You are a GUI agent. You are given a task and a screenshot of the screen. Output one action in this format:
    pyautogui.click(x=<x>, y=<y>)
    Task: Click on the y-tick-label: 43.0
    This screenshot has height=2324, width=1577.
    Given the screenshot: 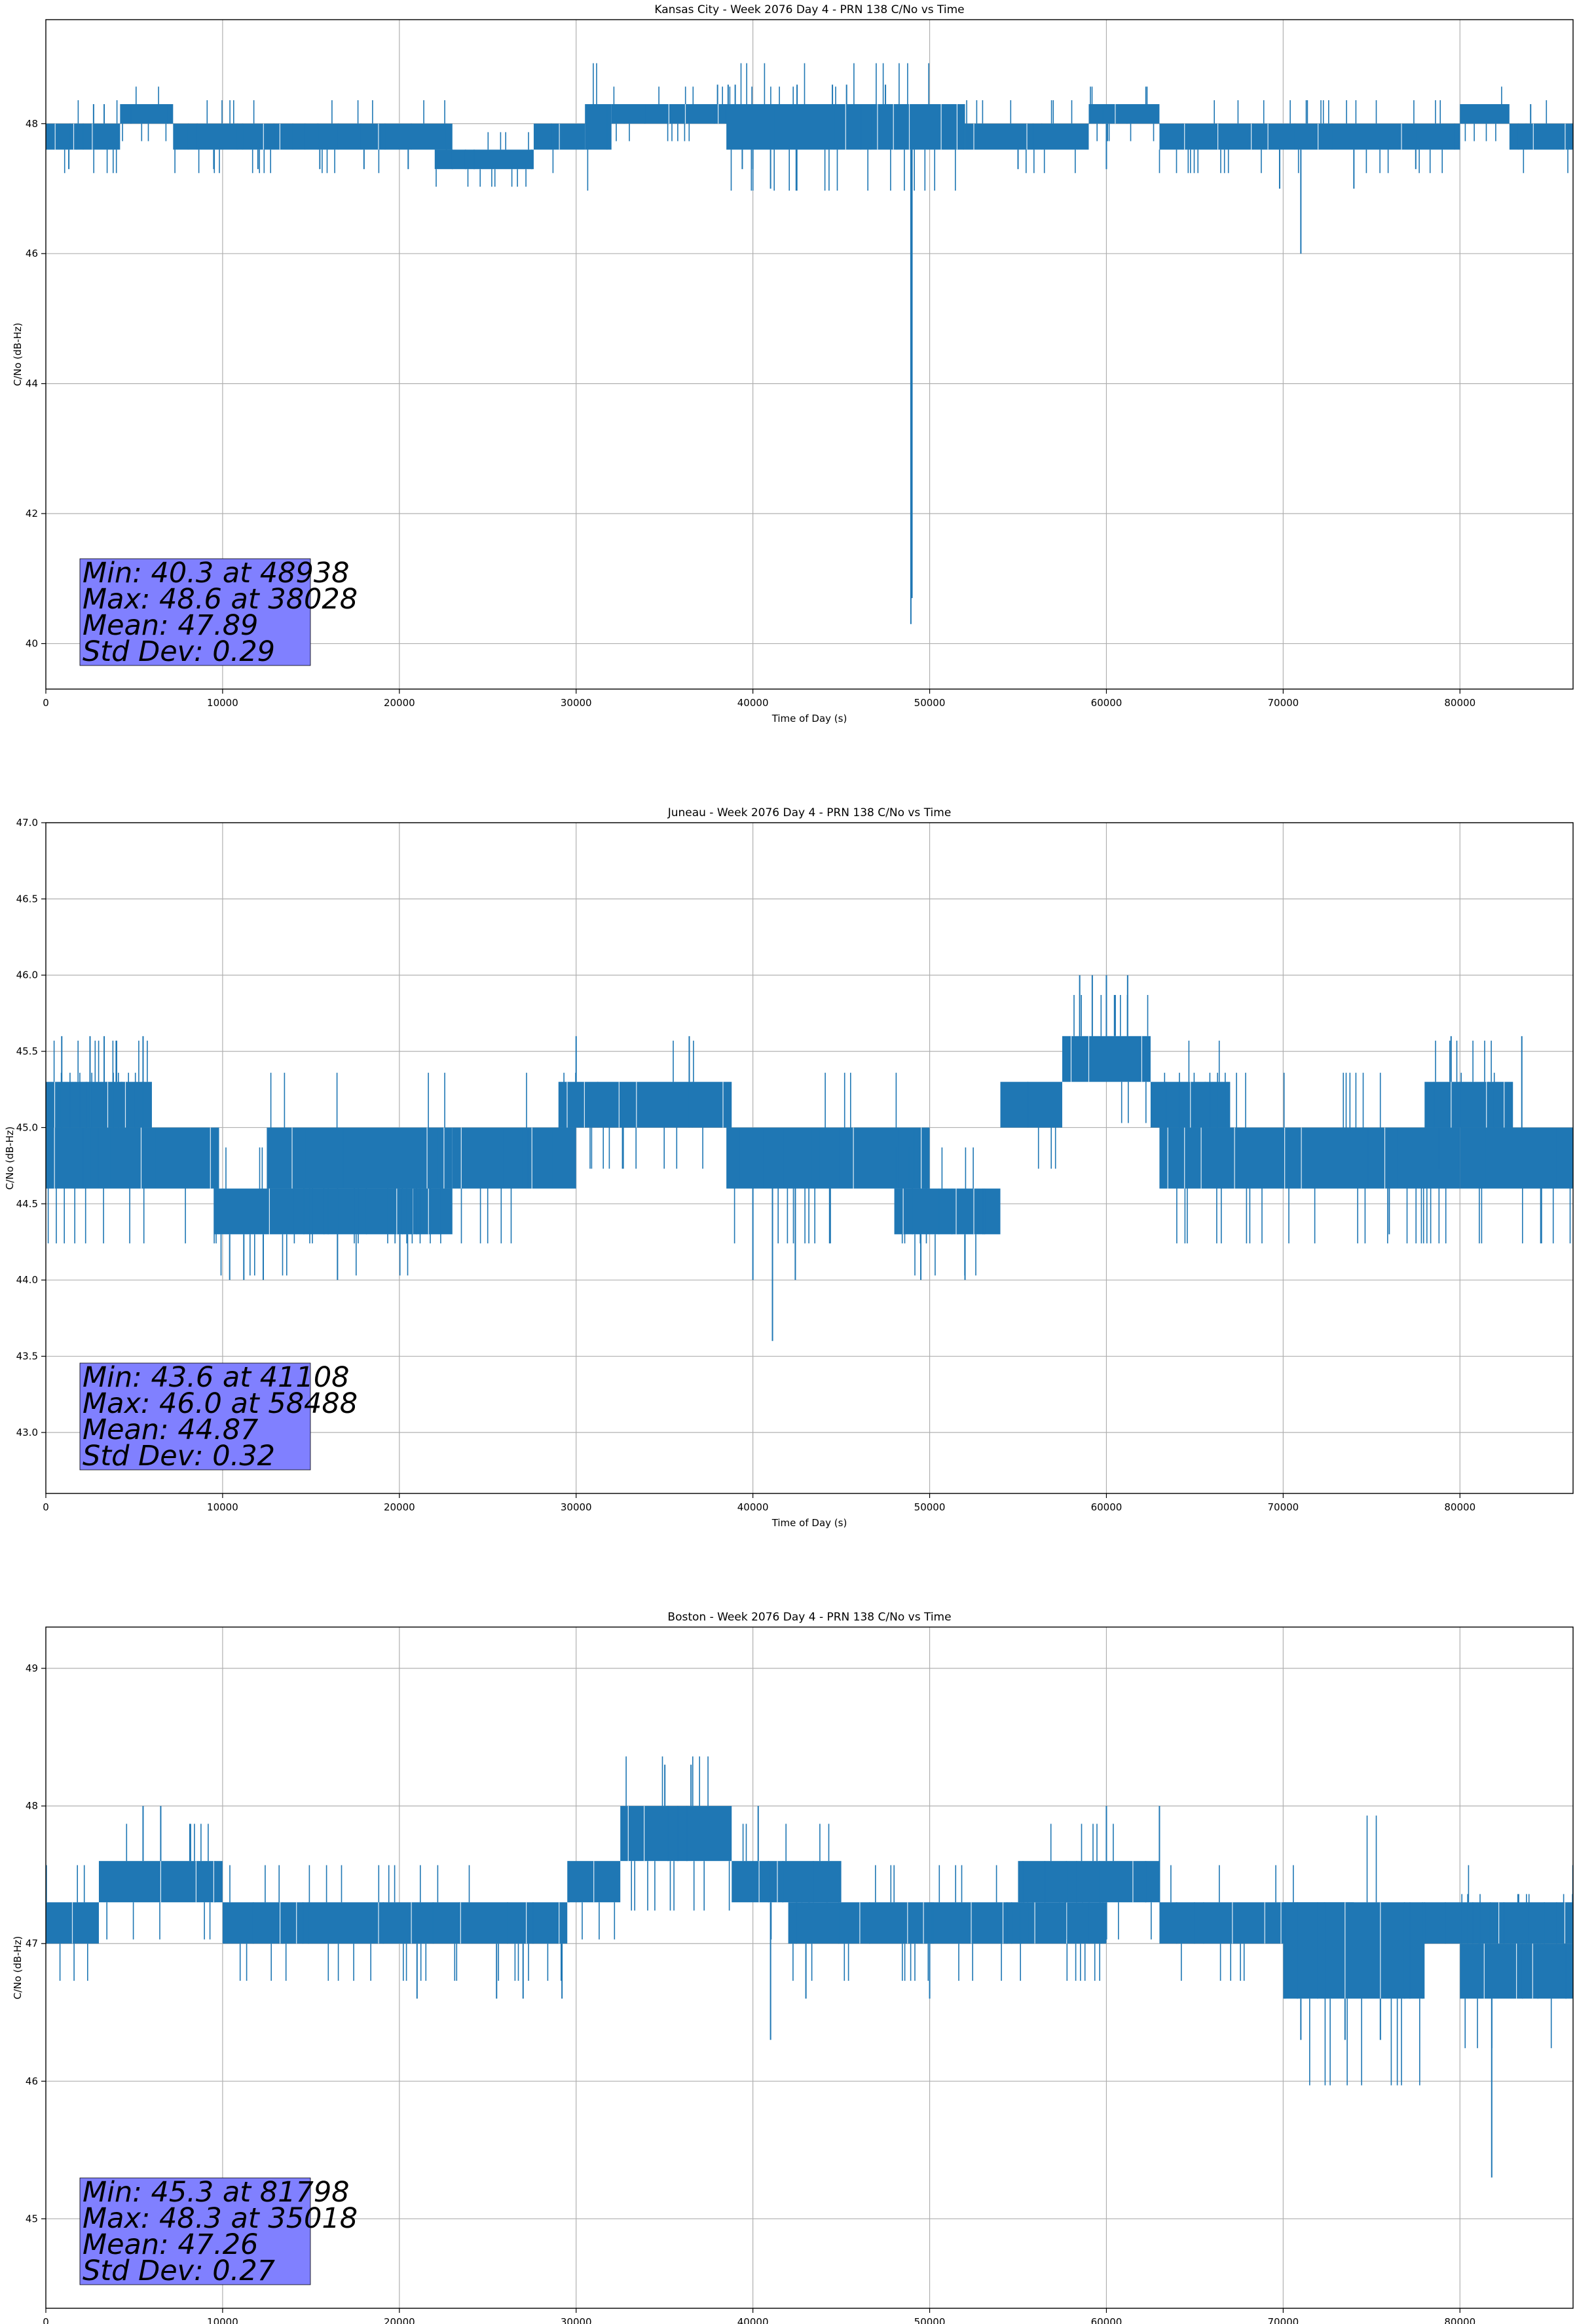 What is the action you would take?
    pyautogui.click(x=27, y=1432)
    